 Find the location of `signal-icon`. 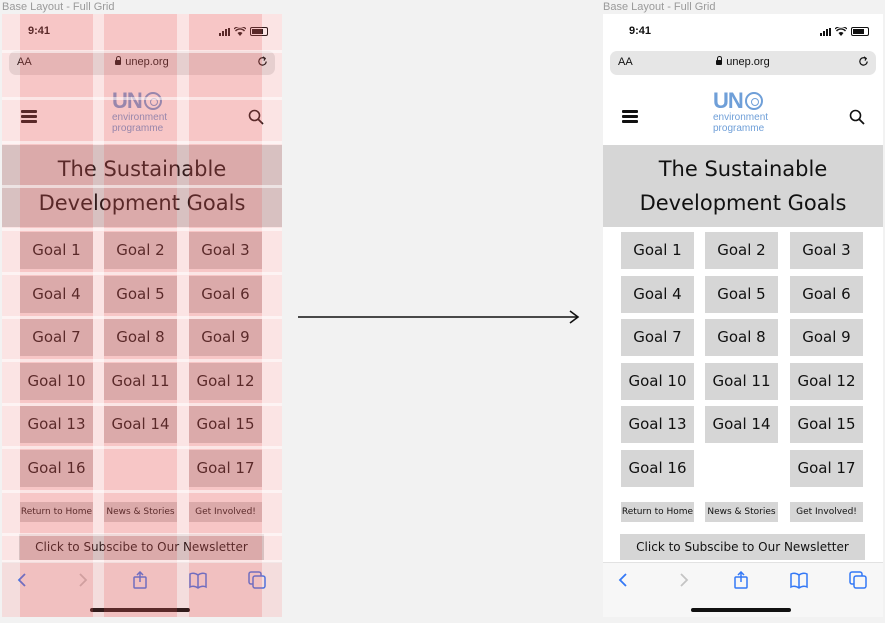

signal-icon is located at coordinates (825, 31).